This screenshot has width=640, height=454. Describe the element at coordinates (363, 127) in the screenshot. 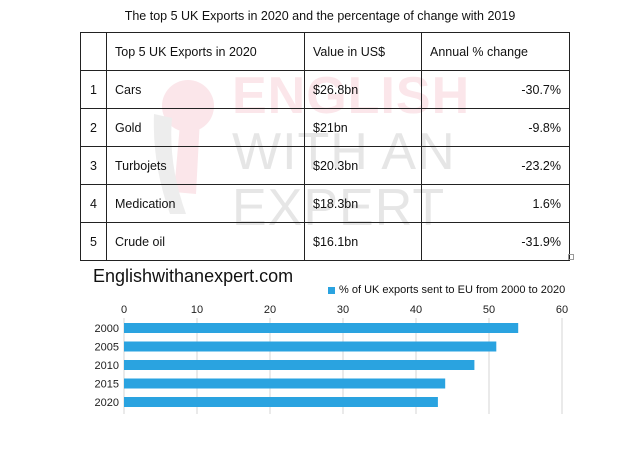

I see `row-value: $21bn` at that location.